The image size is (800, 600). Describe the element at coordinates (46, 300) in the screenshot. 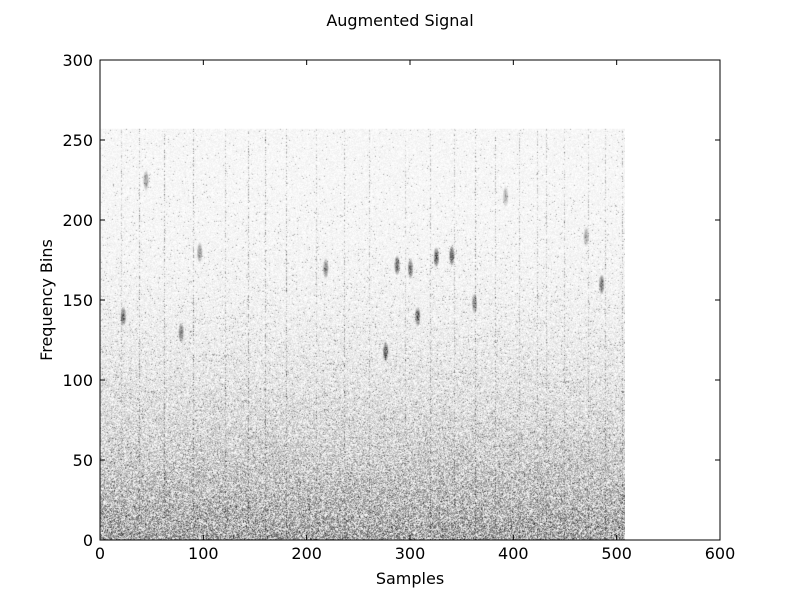

I see `y-axis-label: Frequency Bins` at that location.